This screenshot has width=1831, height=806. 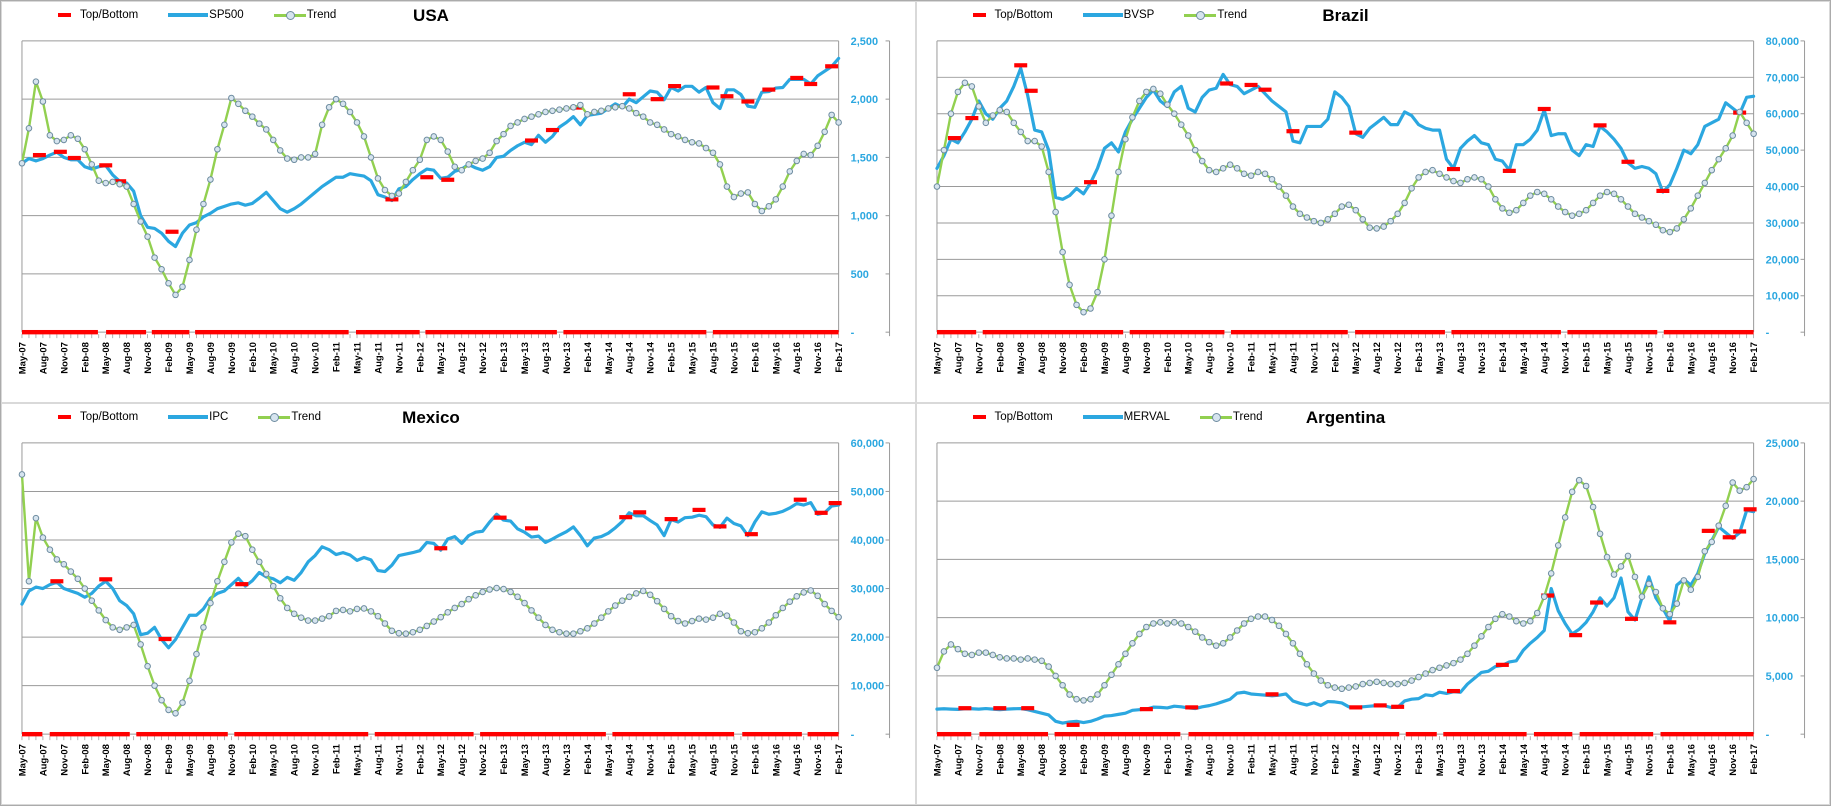 What do you see at coordinates (226, 15) in the screenshot?
I see `legend-item-index: SP500` at bounding box center [226, 15].